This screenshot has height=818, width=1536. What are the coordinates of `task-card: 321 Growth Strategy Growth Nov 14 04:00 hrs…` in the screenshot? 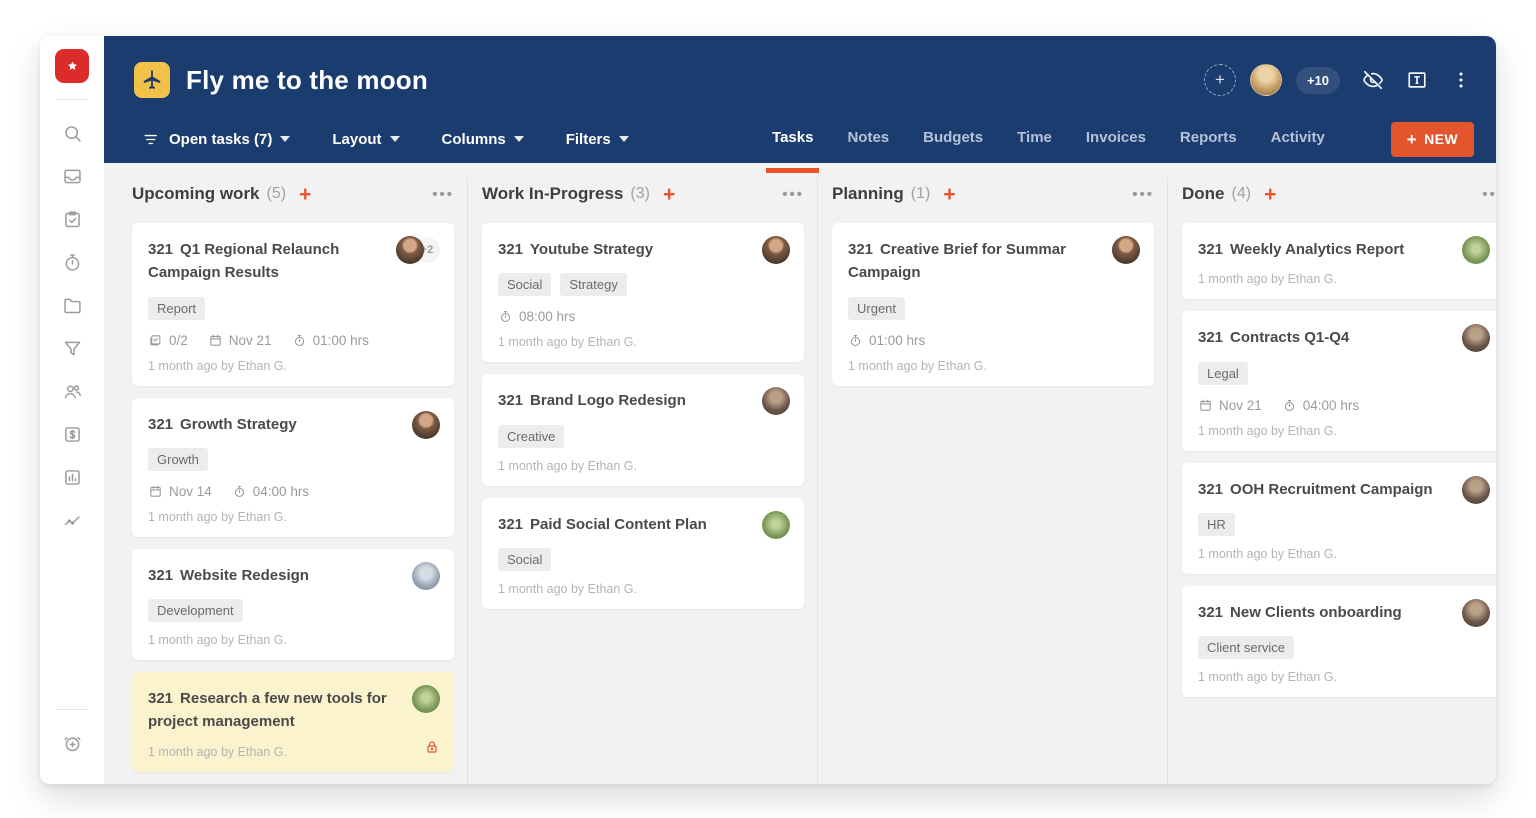 It's located at (293, 467).